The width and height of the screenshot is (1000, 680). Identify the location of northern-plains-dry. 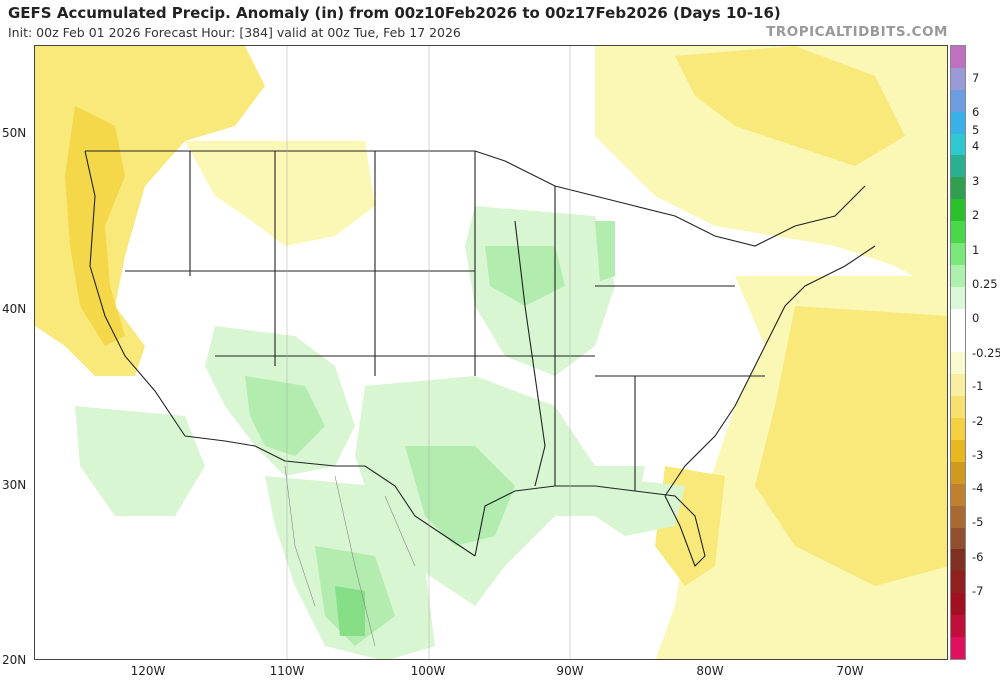
(280, 193).